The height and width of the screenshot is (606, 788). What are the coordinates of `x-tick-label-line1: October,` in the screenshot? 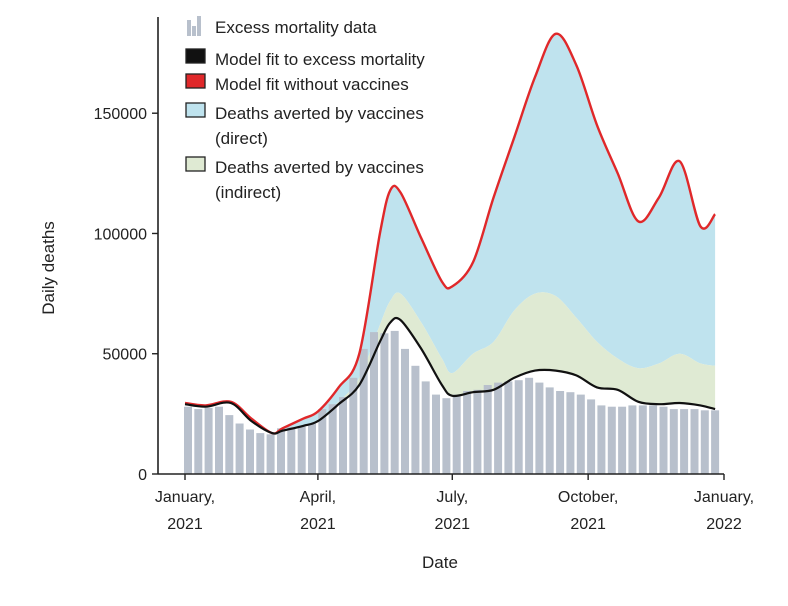 It's located at (588, 497).